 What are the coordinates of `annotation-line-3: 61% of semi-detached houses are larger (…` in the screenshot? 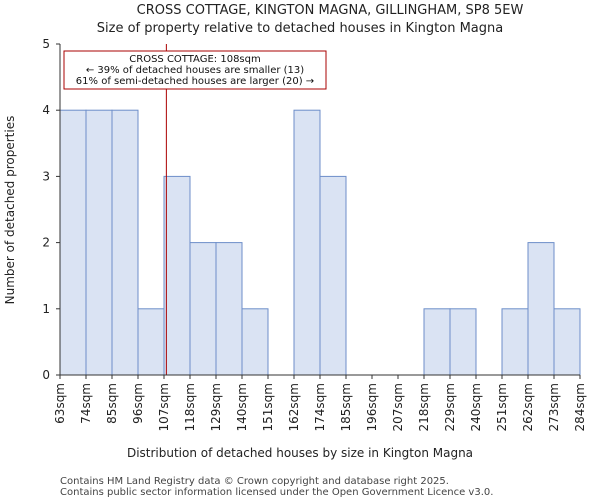 It's located at (195, 81).